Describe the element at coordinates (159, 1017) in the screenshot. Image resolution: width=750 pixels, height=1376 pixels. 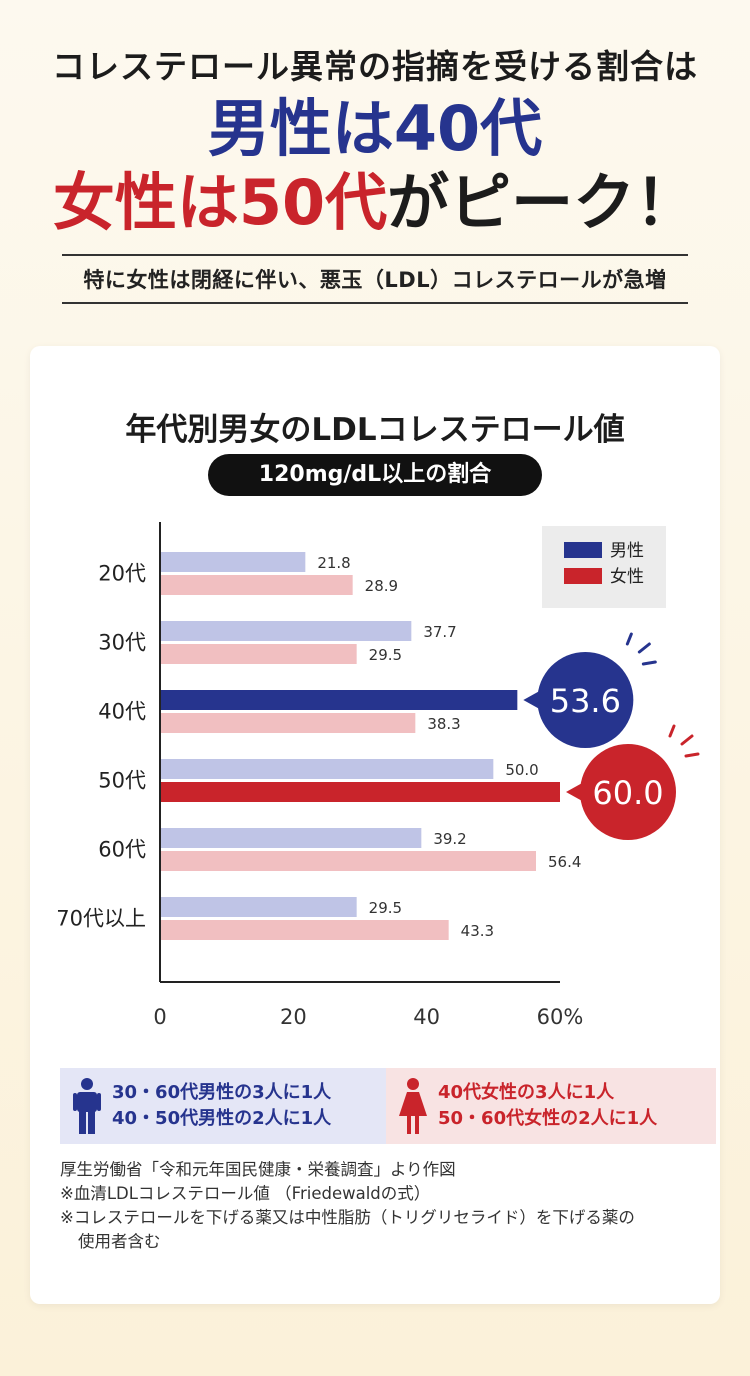
I see `x-tick-label: 0` at that location.